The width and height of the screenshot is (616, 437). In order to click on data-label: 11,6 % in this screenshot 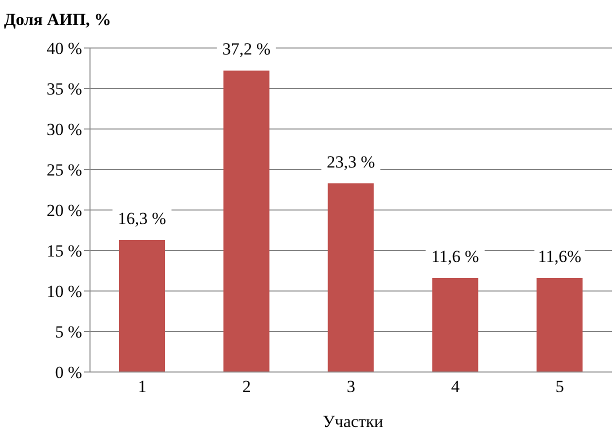, I will do `click(455, 256)`.